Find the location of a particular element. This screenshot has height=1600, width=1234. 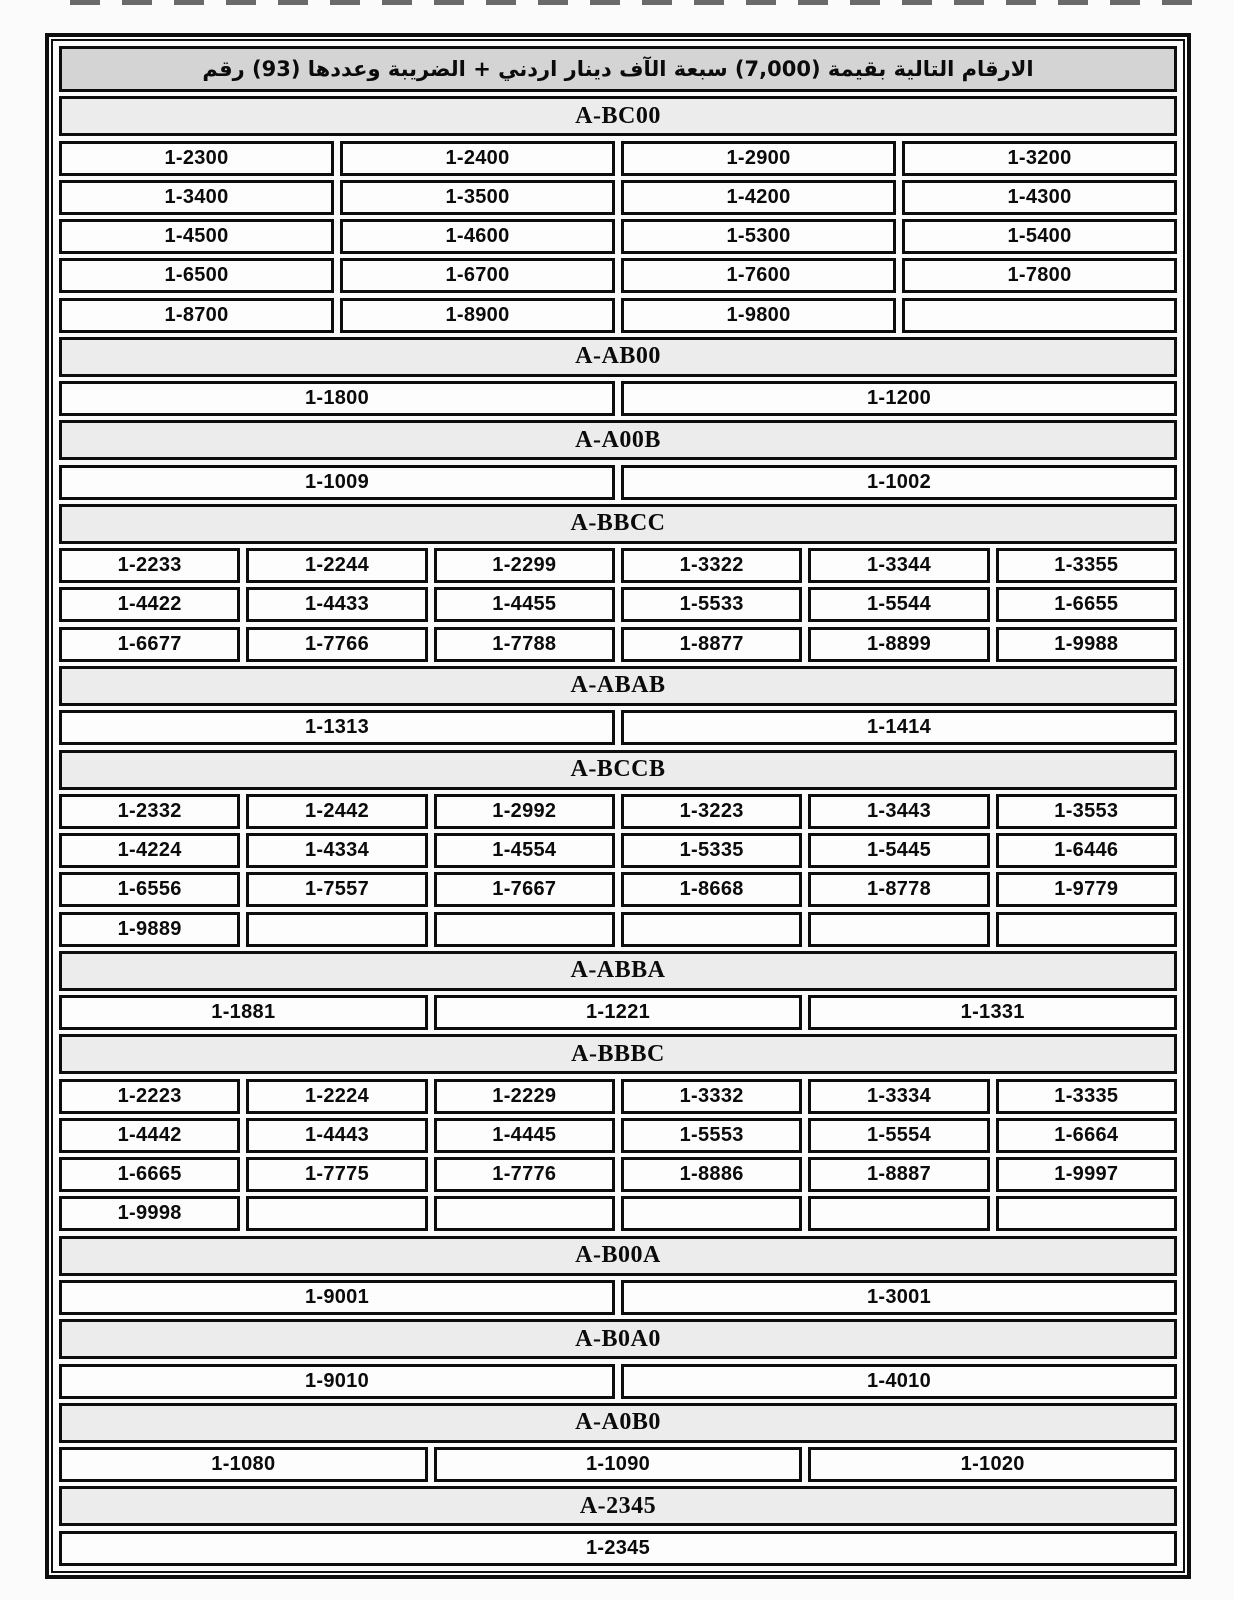

number-cell: 1-2299 is located at coordinates (524, 566).